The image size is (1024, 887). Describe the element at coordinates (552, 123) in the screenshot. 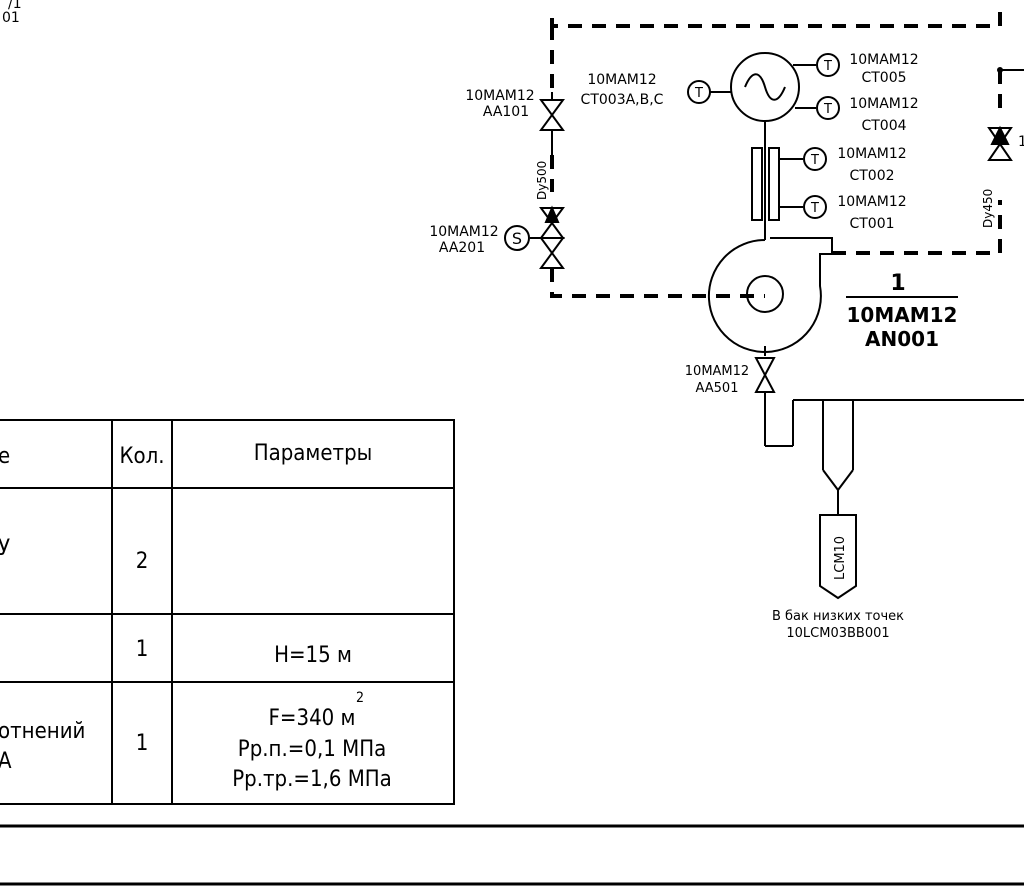

I see `valve-aa101` at that location.